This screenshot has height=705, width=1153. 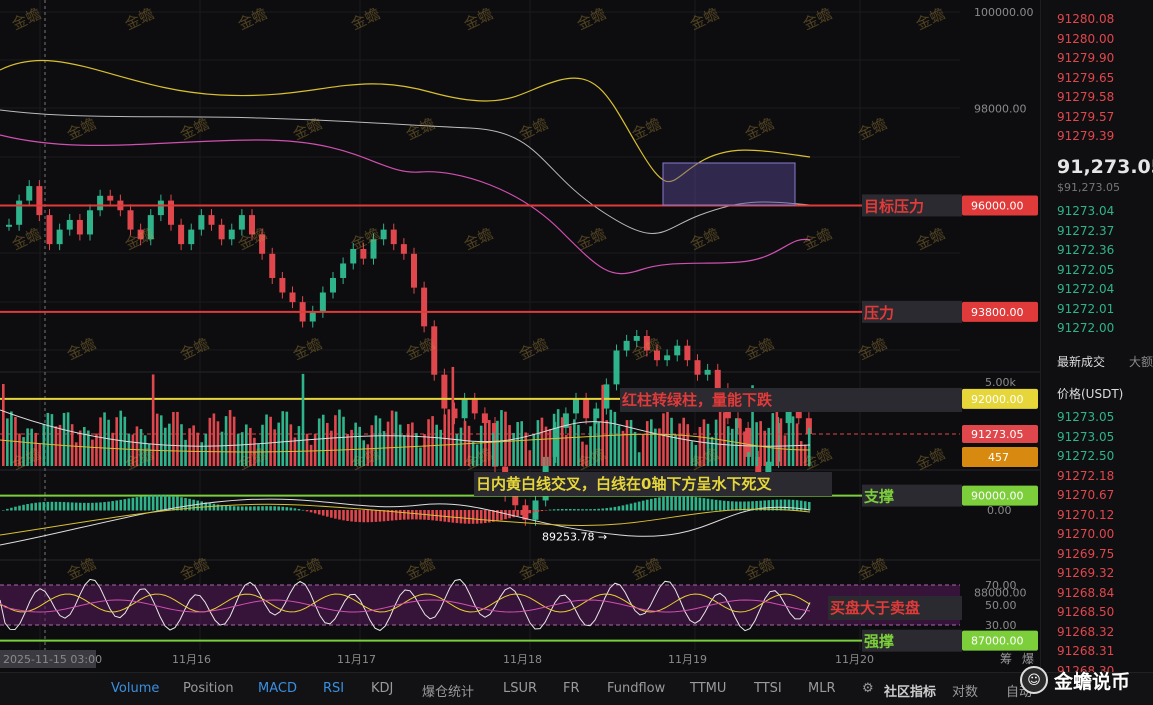 What do you see at coordinates (1004, 12) in the screenshot?
I see `price-tick: 100000.00` at bounding box center [1004, 12].